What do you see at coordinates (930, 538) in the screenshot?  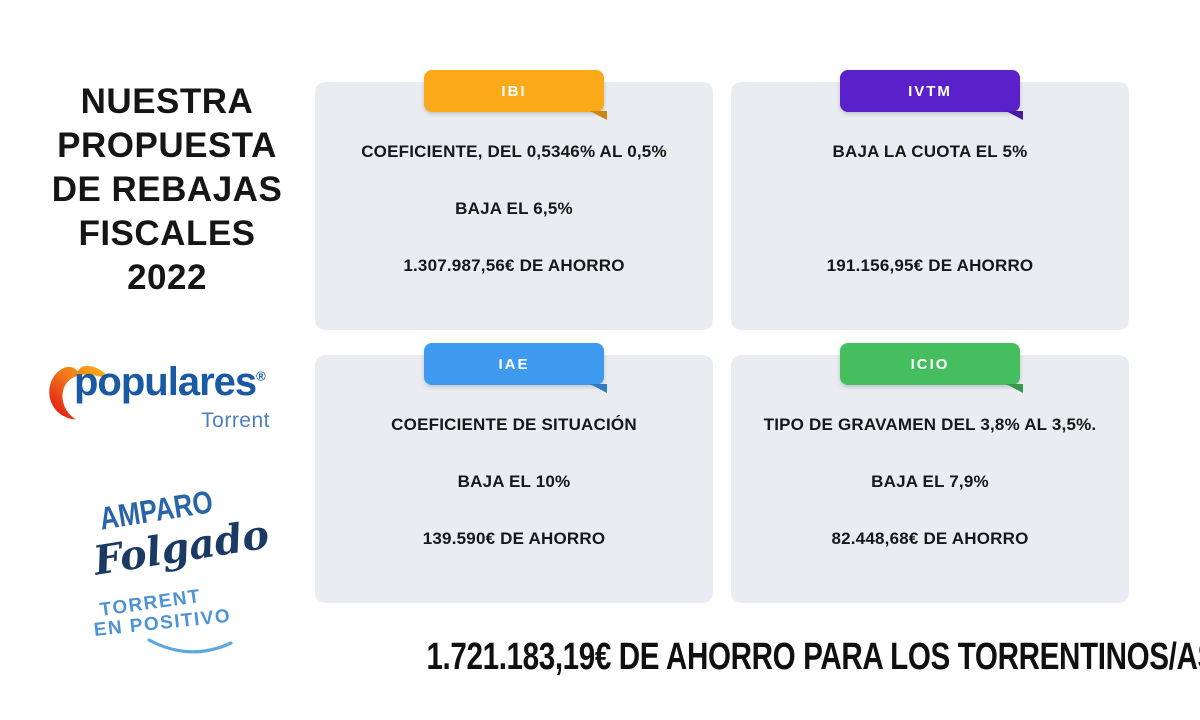 I see `card-line: 82.448,68€ DE AHORRO` at bounding box center [930, 538].